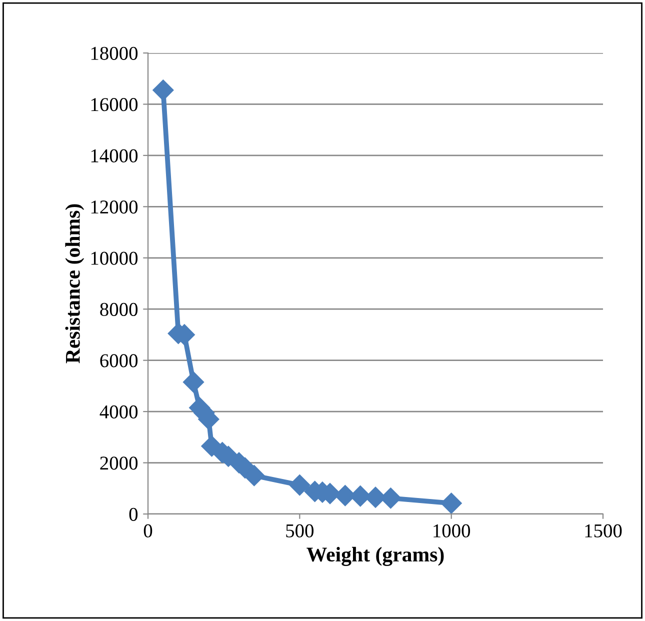  I want to click on x-axis-title: Weight (grams), so click(375, 556).